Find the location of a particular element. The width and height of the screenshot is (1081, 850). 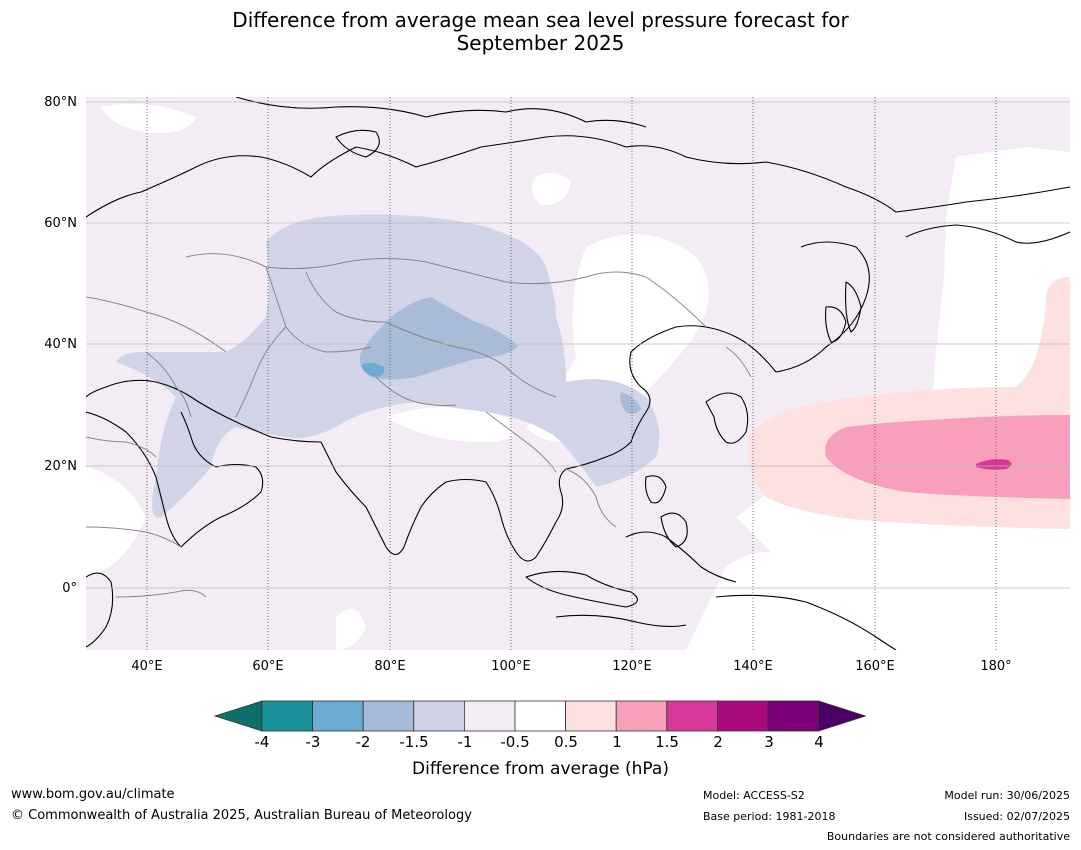

colorbar-tick-label: -1.5 is located at coordinates (414, 742).